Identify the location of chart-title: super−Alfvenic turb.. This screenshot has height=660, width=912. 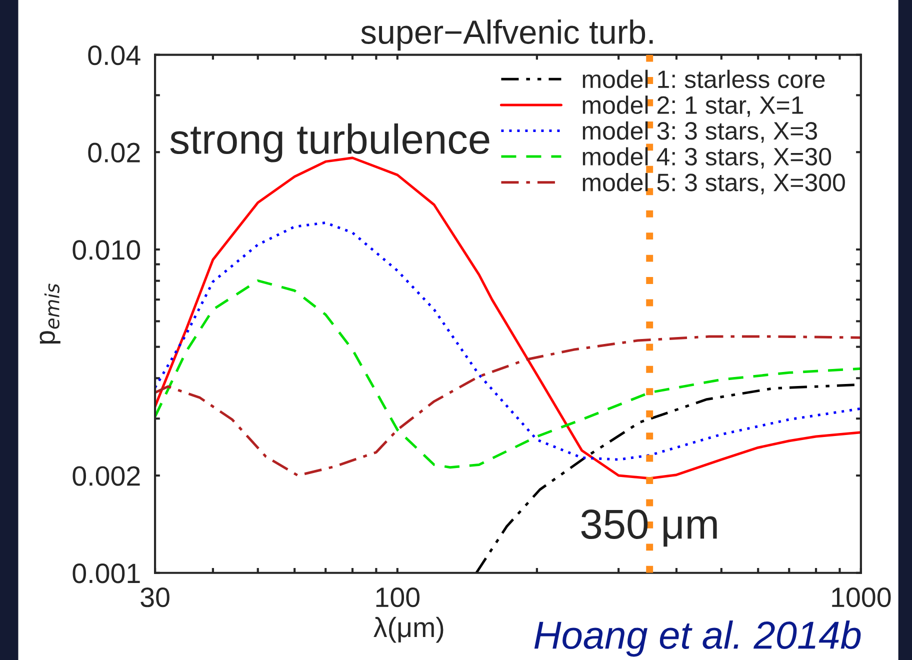
(507, 35).